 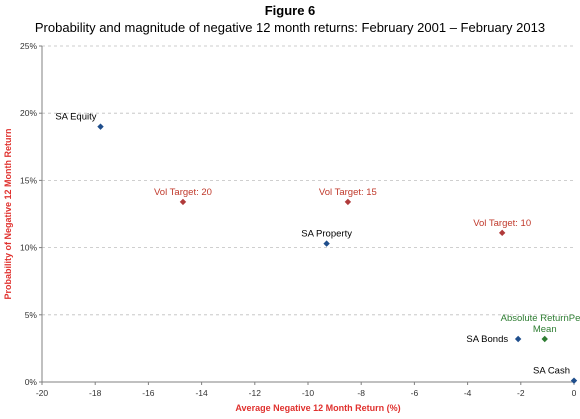 I want to click on data-point-label: Absolute ReturnPeerMean, so click(x=540, y=324).